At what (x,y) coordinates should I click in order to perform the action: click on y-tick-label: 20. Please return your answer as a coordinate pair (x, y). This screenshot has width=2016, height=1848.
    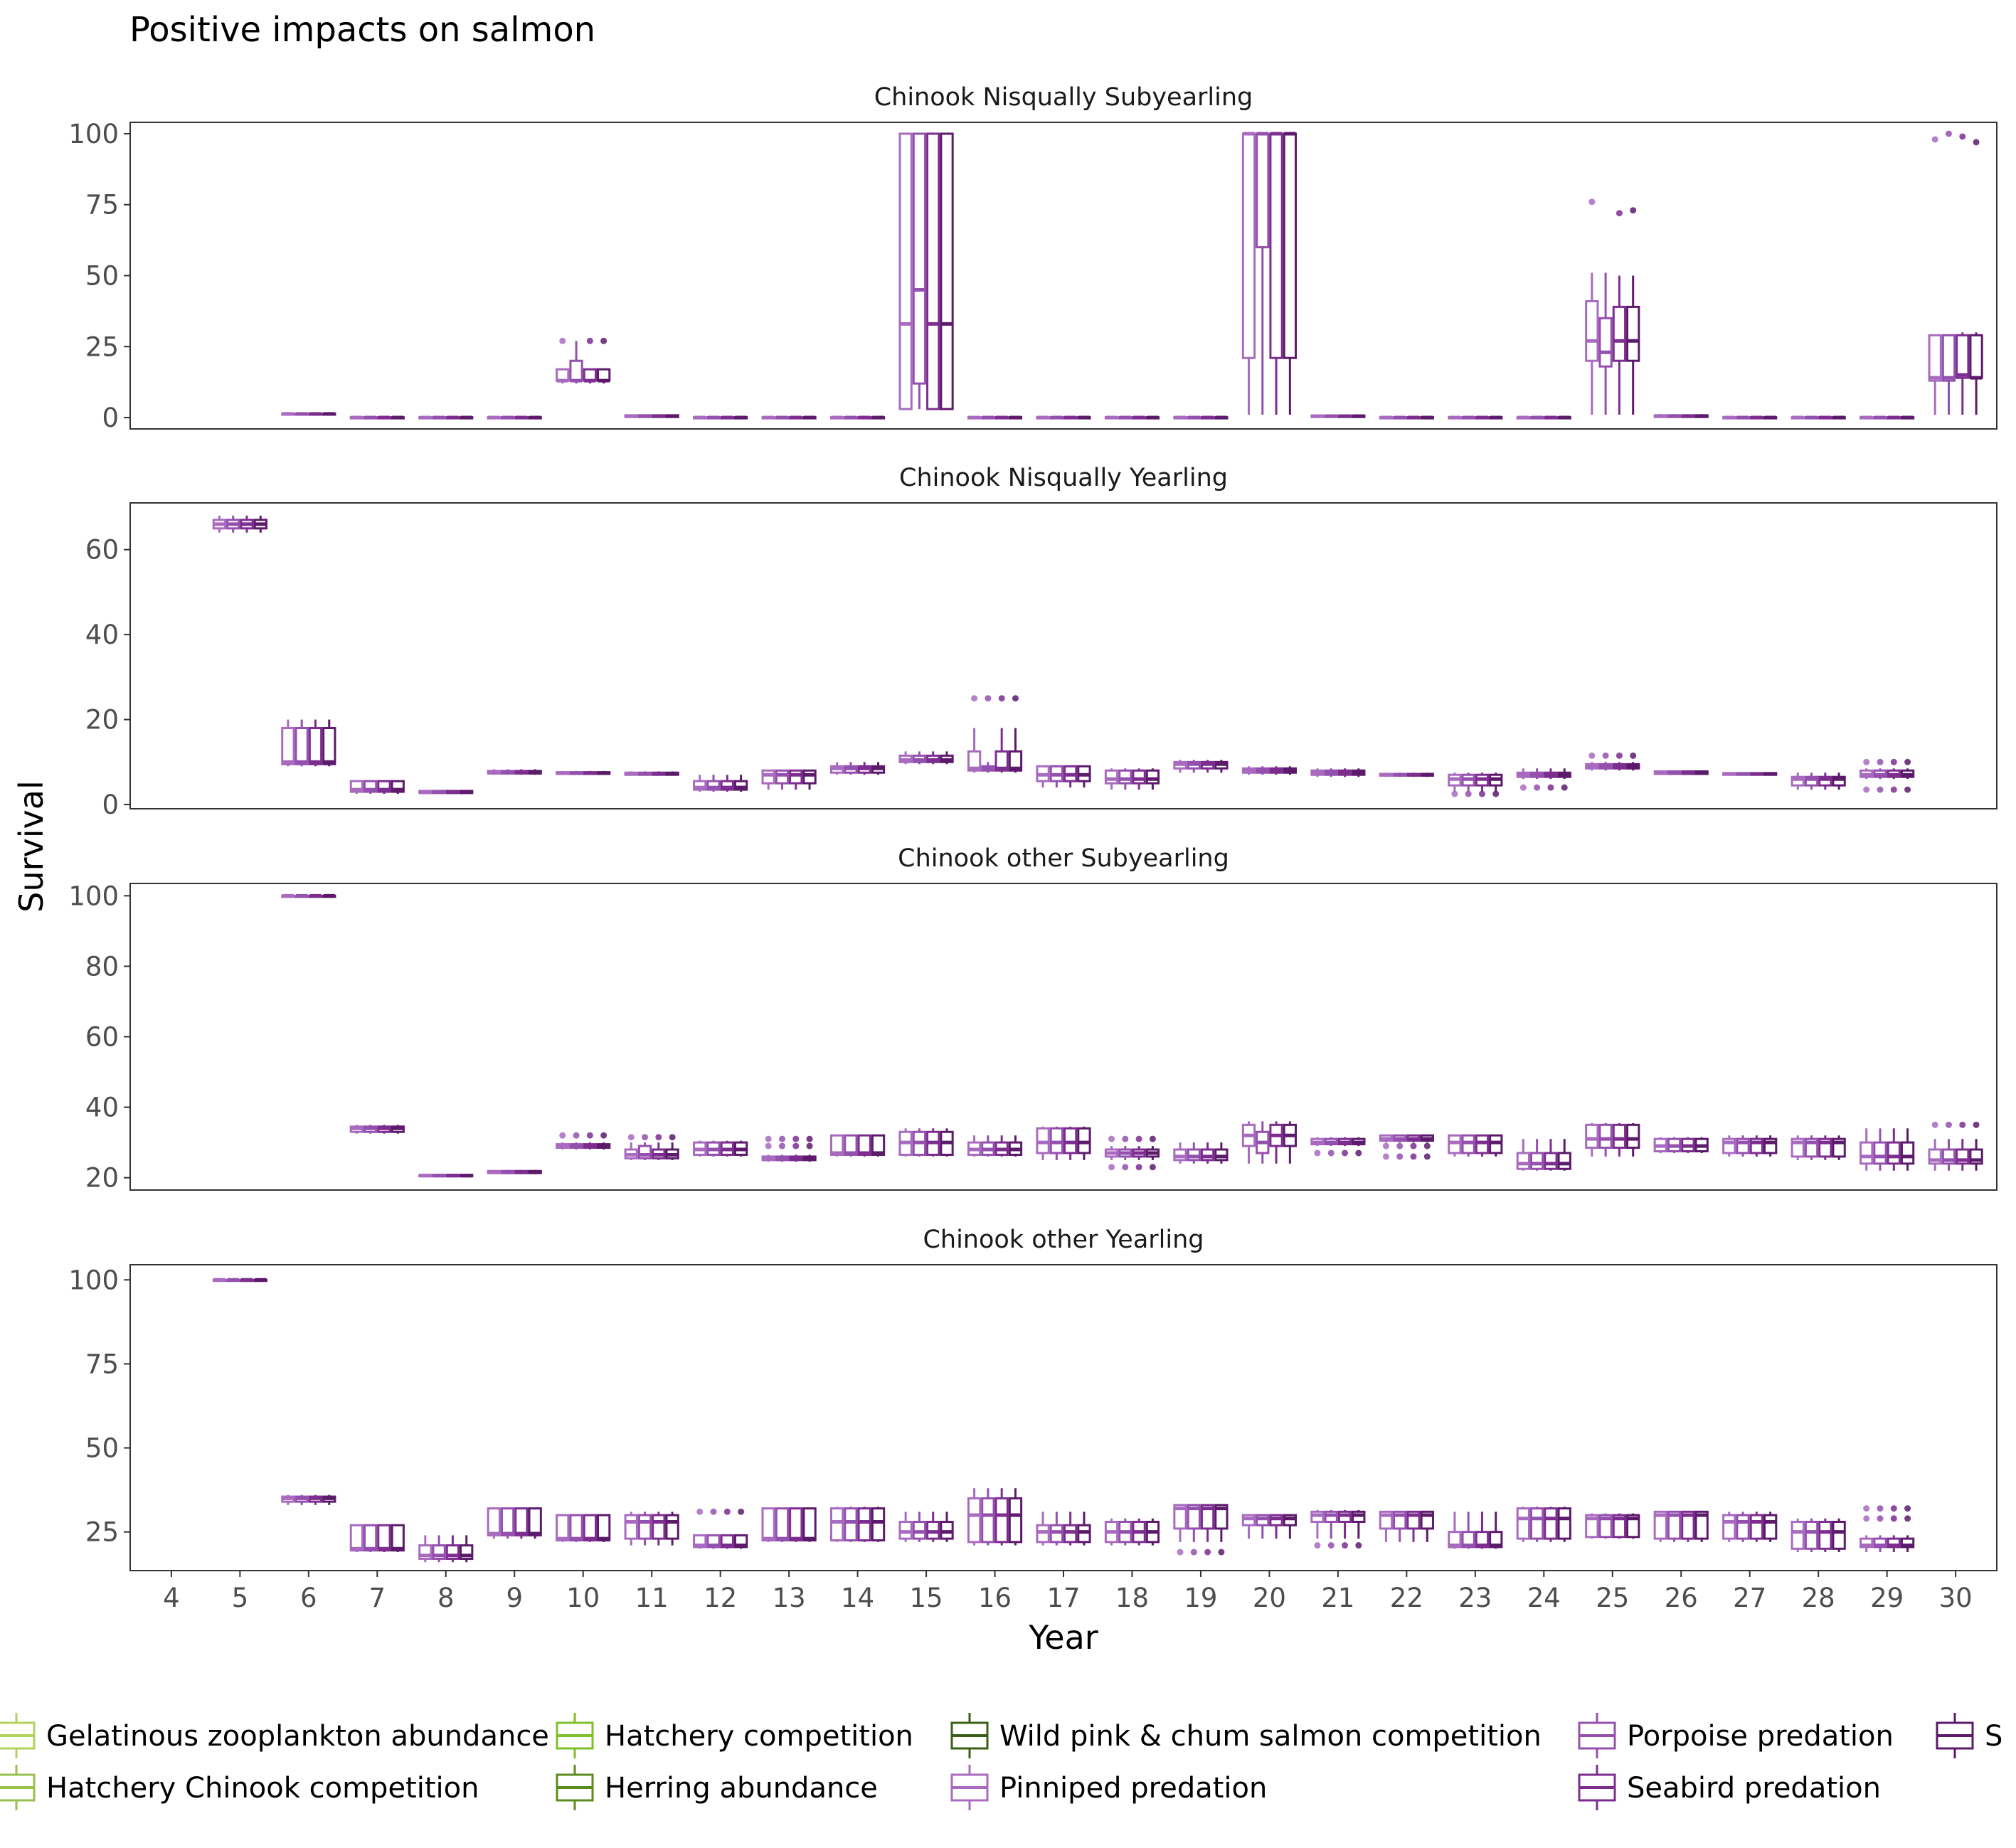
    Looking at the image, I should click on (102, 720).